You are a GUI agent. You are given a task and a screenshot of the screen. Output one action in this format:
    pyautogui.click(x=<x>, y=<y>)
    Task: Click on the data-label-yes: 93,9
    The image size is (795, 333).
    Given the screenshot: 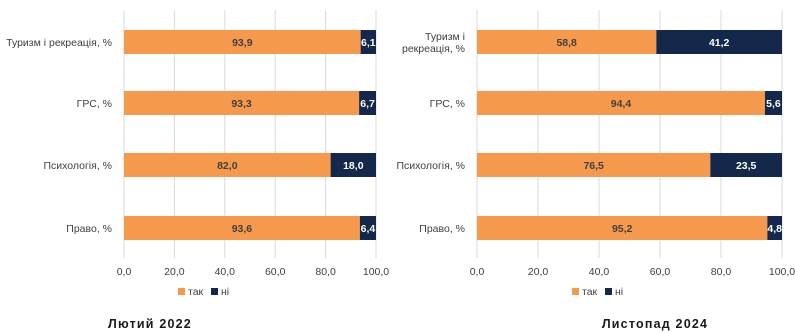 What is the action you would take?
    pyautogui.click(x=242, y=43)
    